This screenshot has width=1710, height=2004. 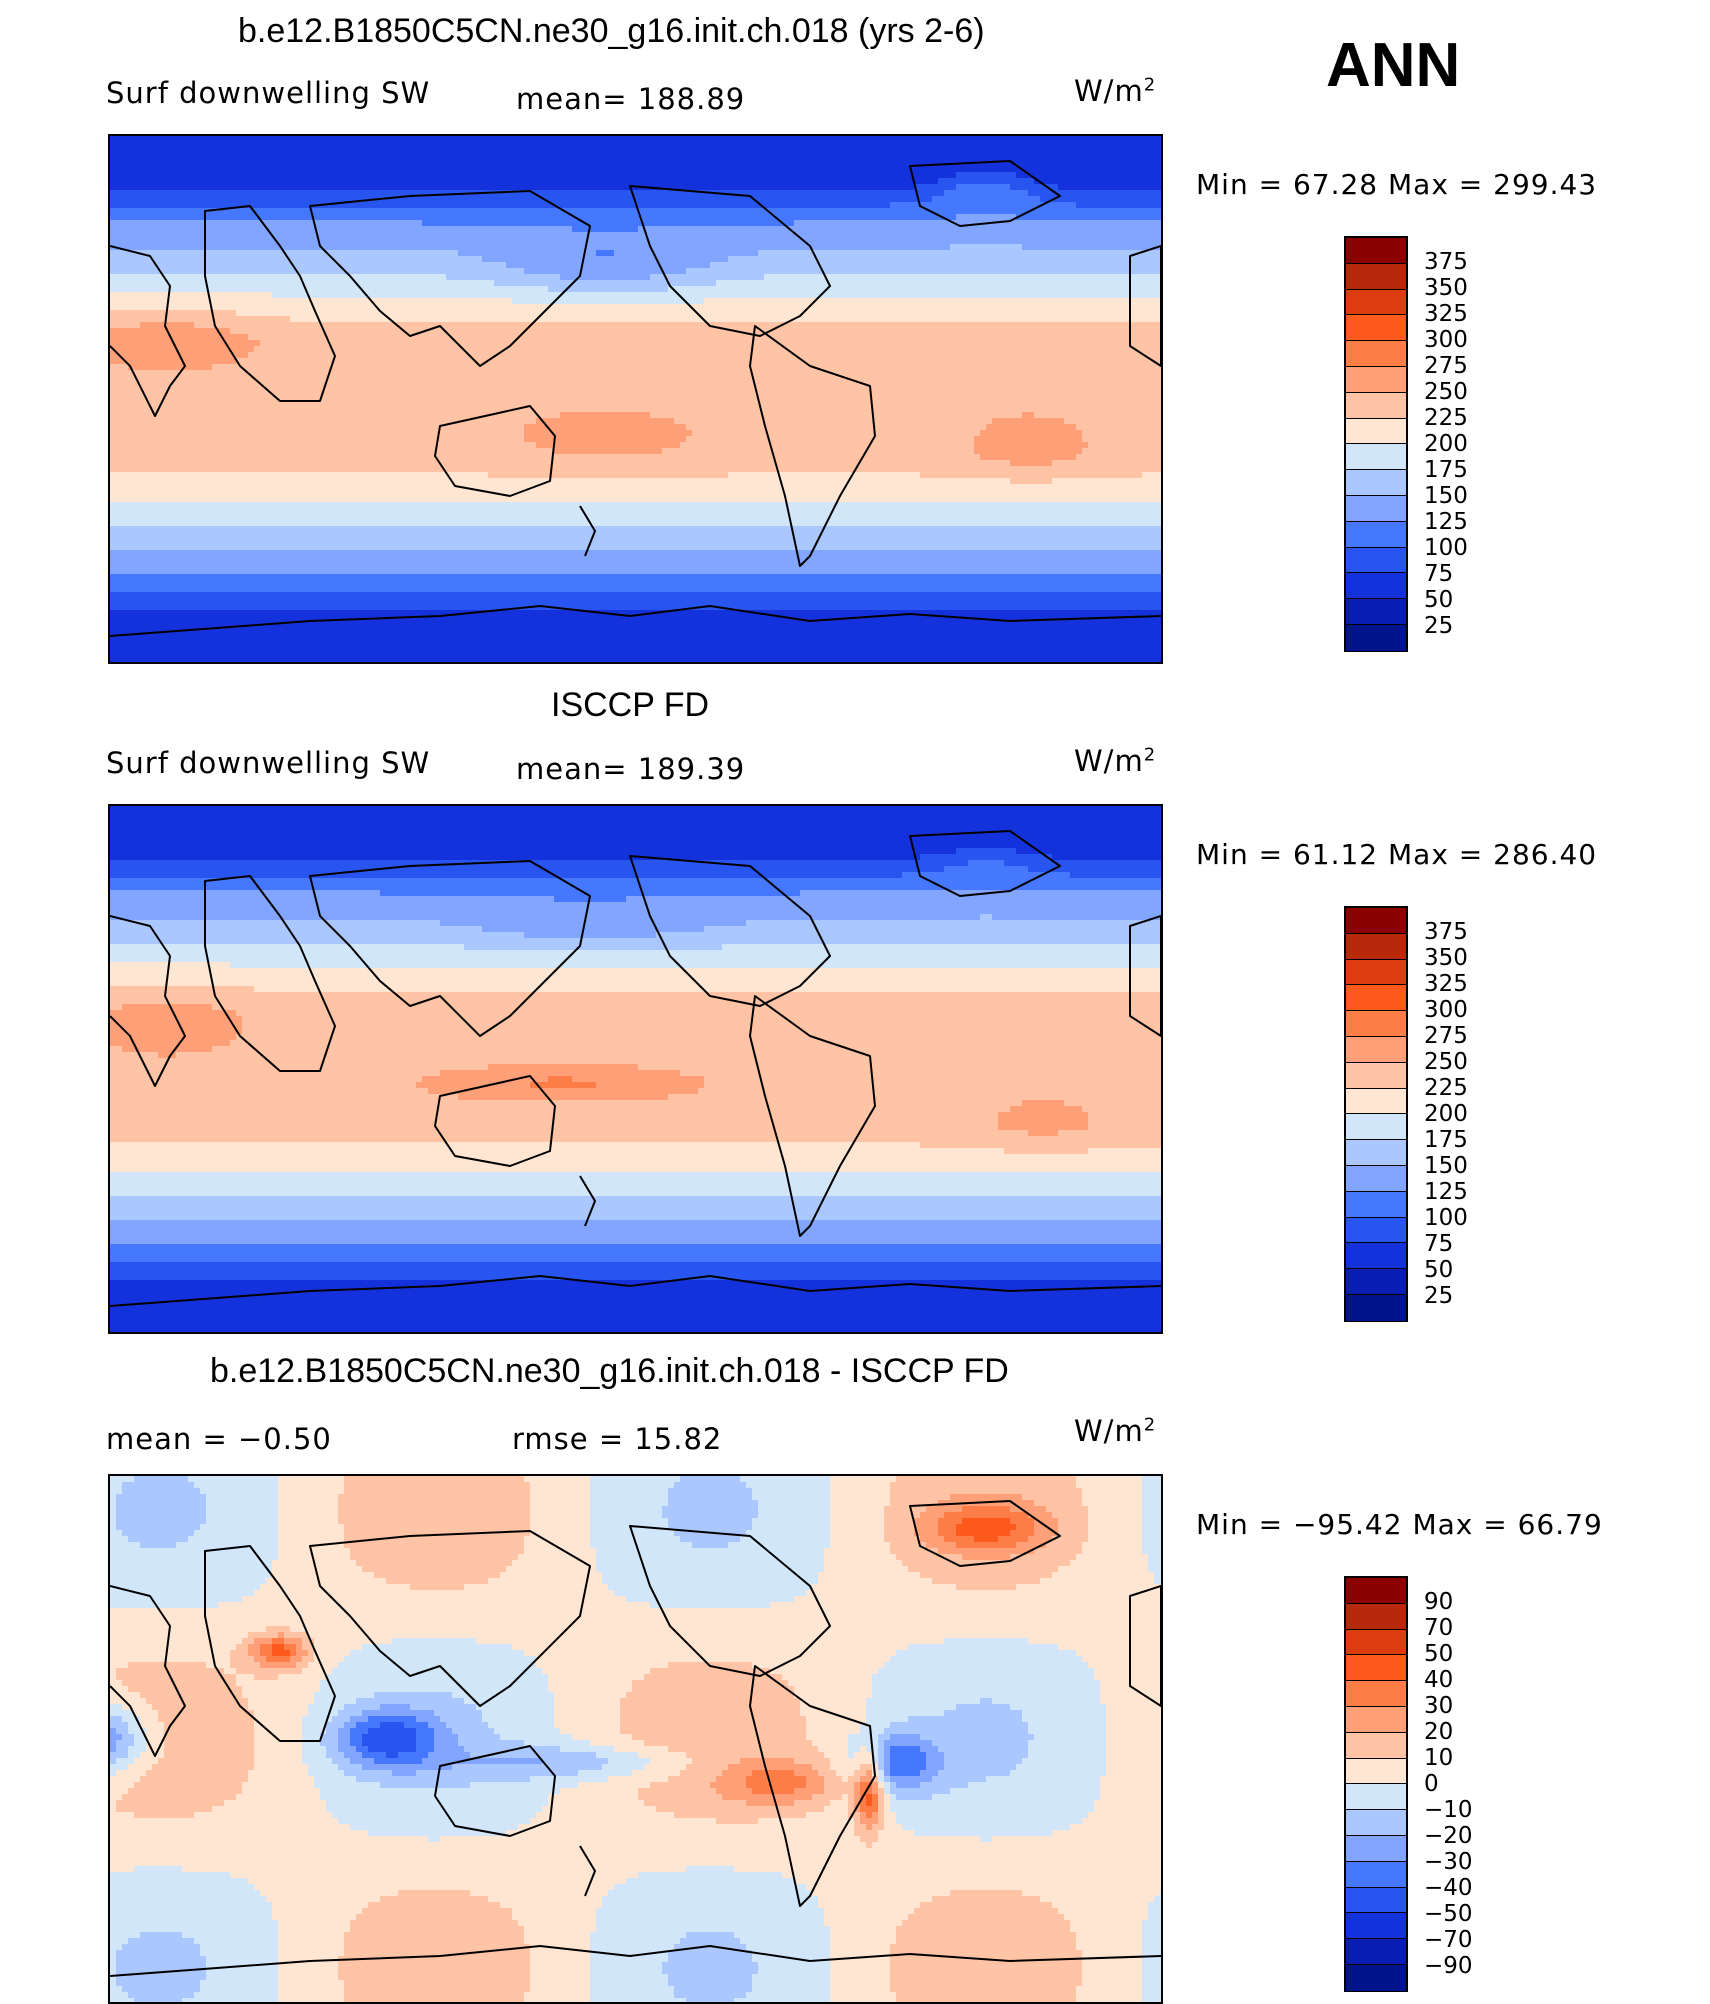 What do you see at coordinates (1448, 1914) in the screenshot?
I see `colorbar-tick-label: −50` at bounding box center [1448, 1914].